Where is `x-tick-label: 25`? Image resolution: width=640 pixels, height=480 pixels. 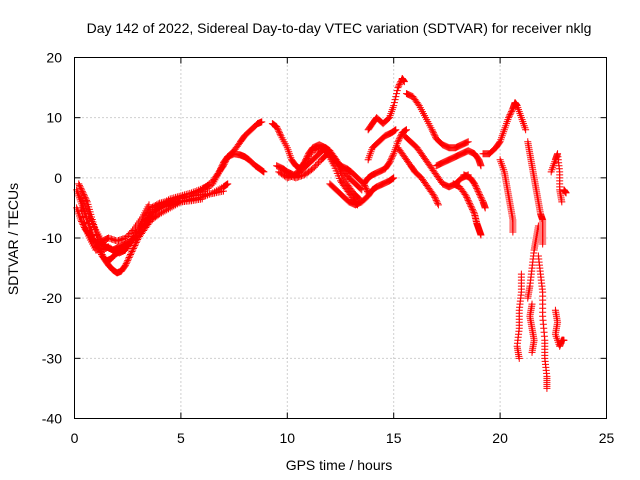
x-tick-label: 25 is located at coordinates (607, 438).